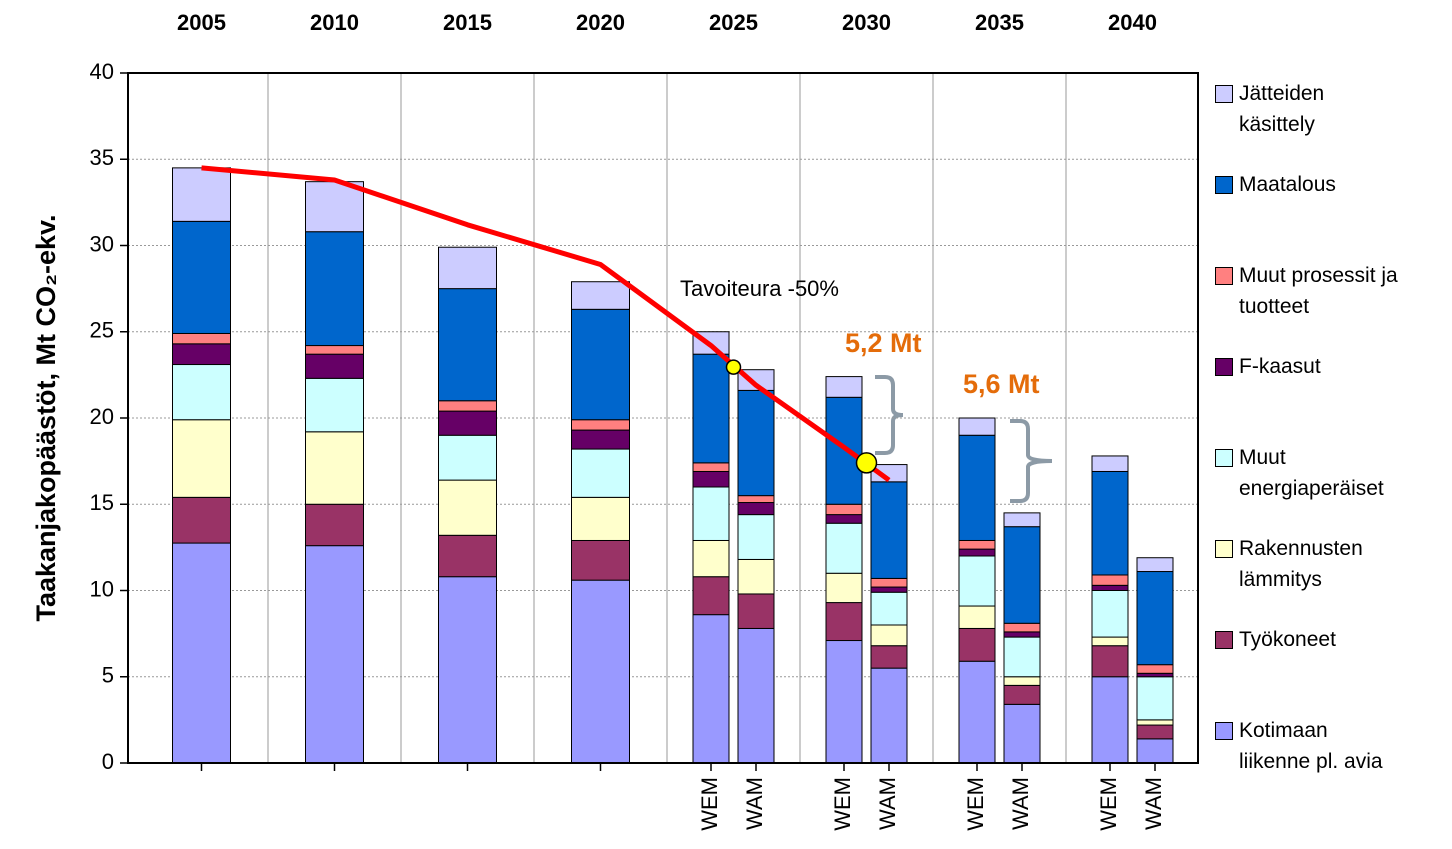 Image resolution: width=1452 pixels, height=849 pixels. What do you see at coordinates (102, 416) in the screenshot?
I see `y-tick-label: 20` at bounding box center [102, 416].